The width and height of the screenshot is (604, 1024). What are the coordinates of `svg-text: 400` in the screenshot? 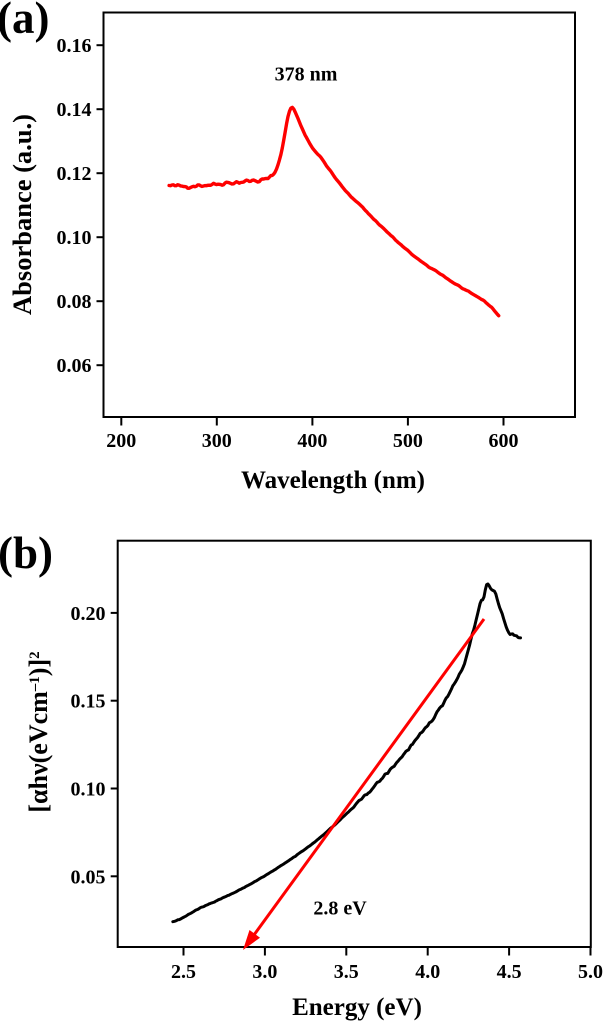 It's located at (312, 441).